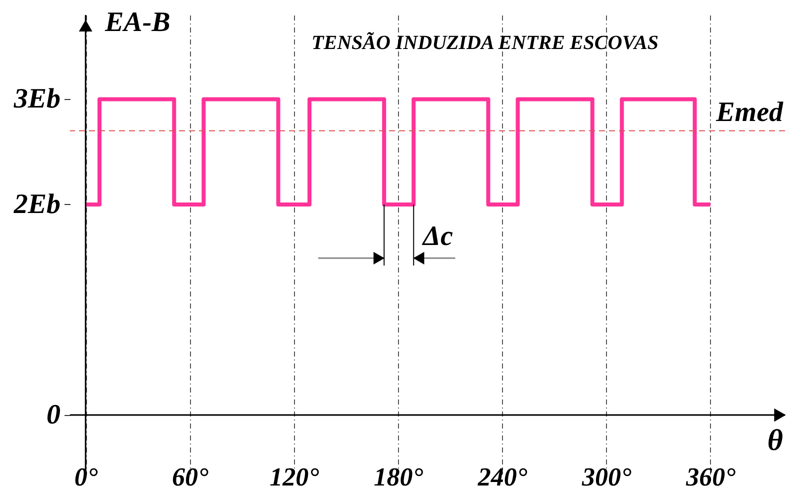  Describe the element at coordinates (775, 441) in the screenshot. I see `x-axis-title: θ` at that location.